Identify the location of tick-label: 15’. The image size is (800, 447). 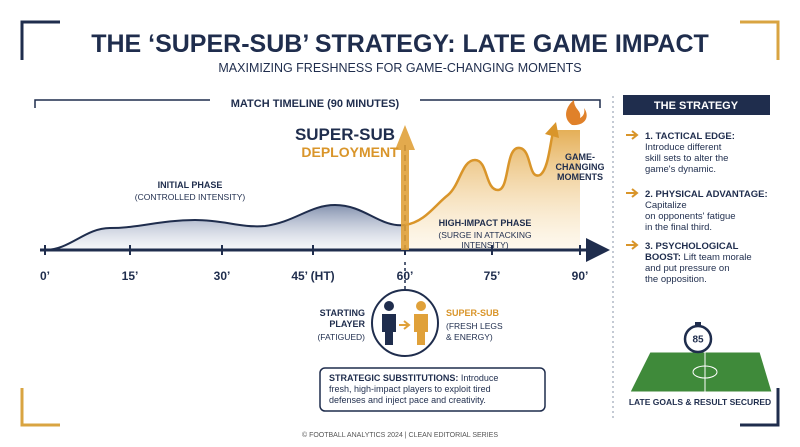
(130, 276).